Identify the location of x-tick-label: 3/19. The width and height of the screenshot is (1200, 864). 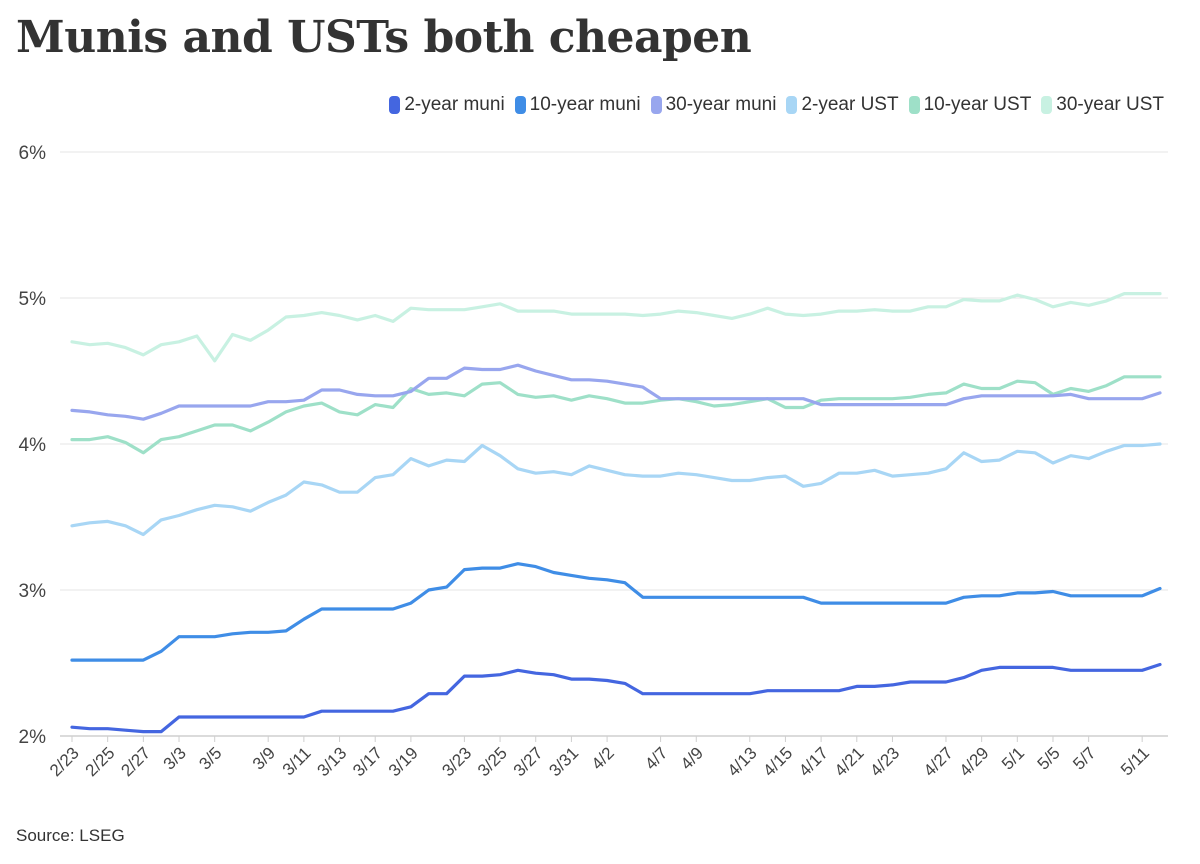
(403, 761).